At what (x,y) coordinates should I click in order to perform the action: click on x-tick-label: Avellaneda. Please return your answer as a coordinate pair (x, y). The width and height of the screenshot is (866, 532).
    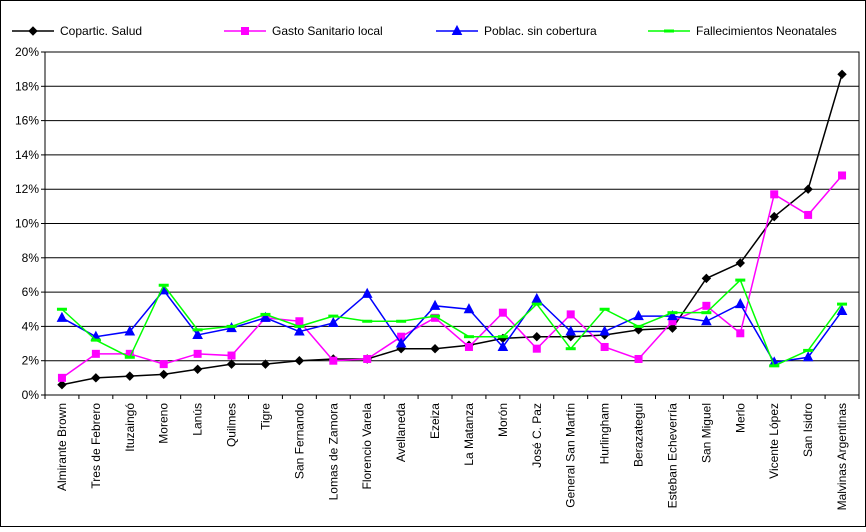
    Looking at the image, I should click on (401, 432).